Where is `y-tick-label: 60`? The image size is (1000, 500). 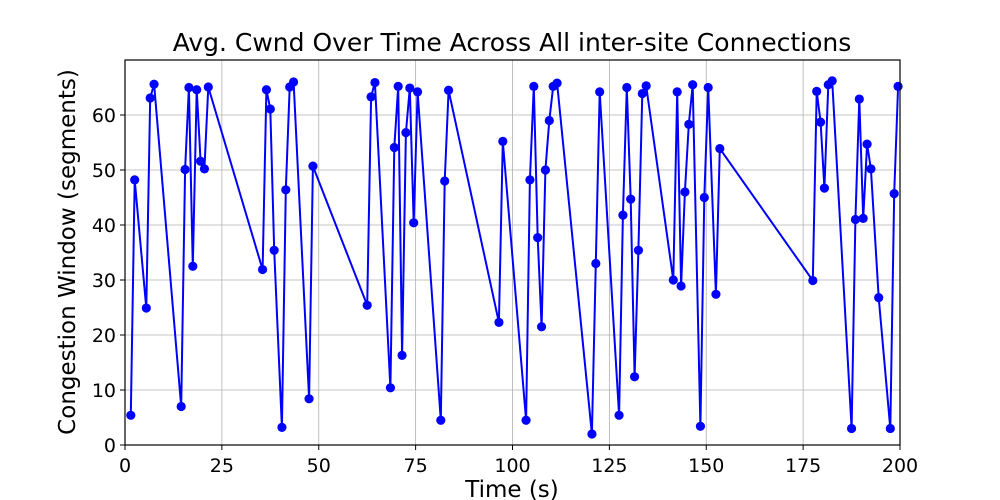
y-tick-label: 60 is located at coordinates (104, 116).